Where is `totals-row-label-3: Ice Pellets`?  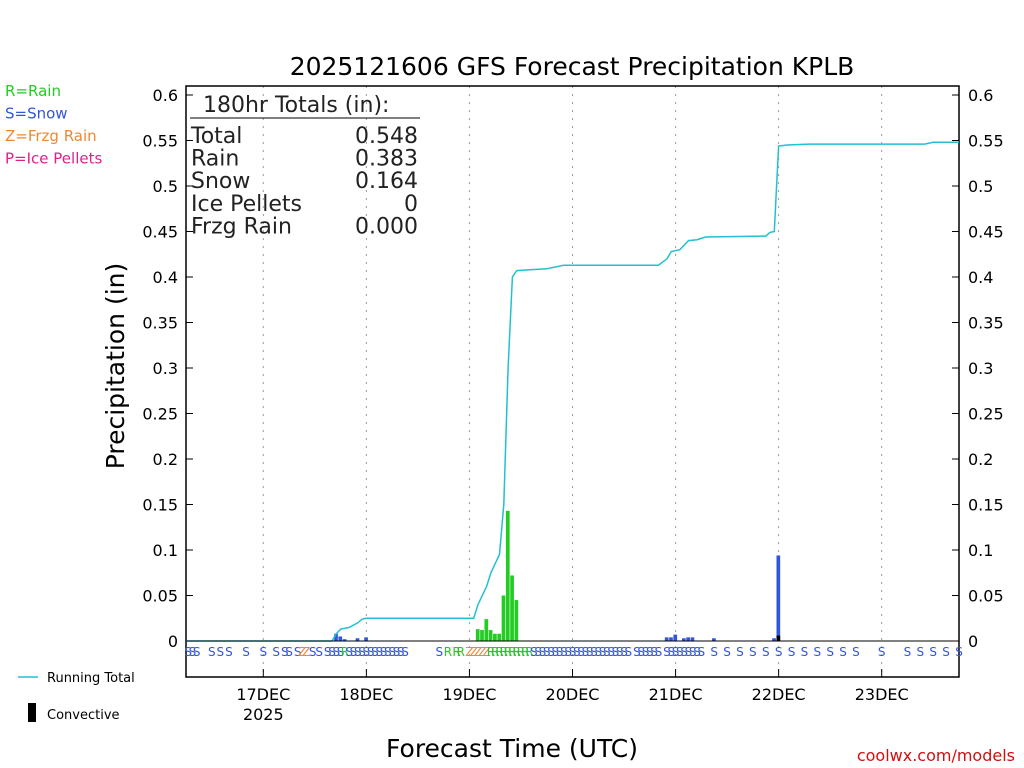
totals-row-label-3: Ice Pellets is located at coordinates (246, 204).